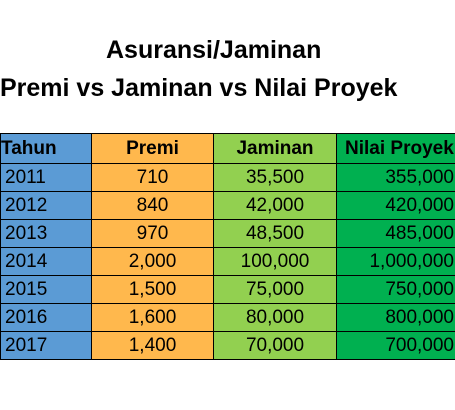  Describe the element at coordinates (152, 261) in the screenshot. I see `cell-premi: 2,000` at that location.